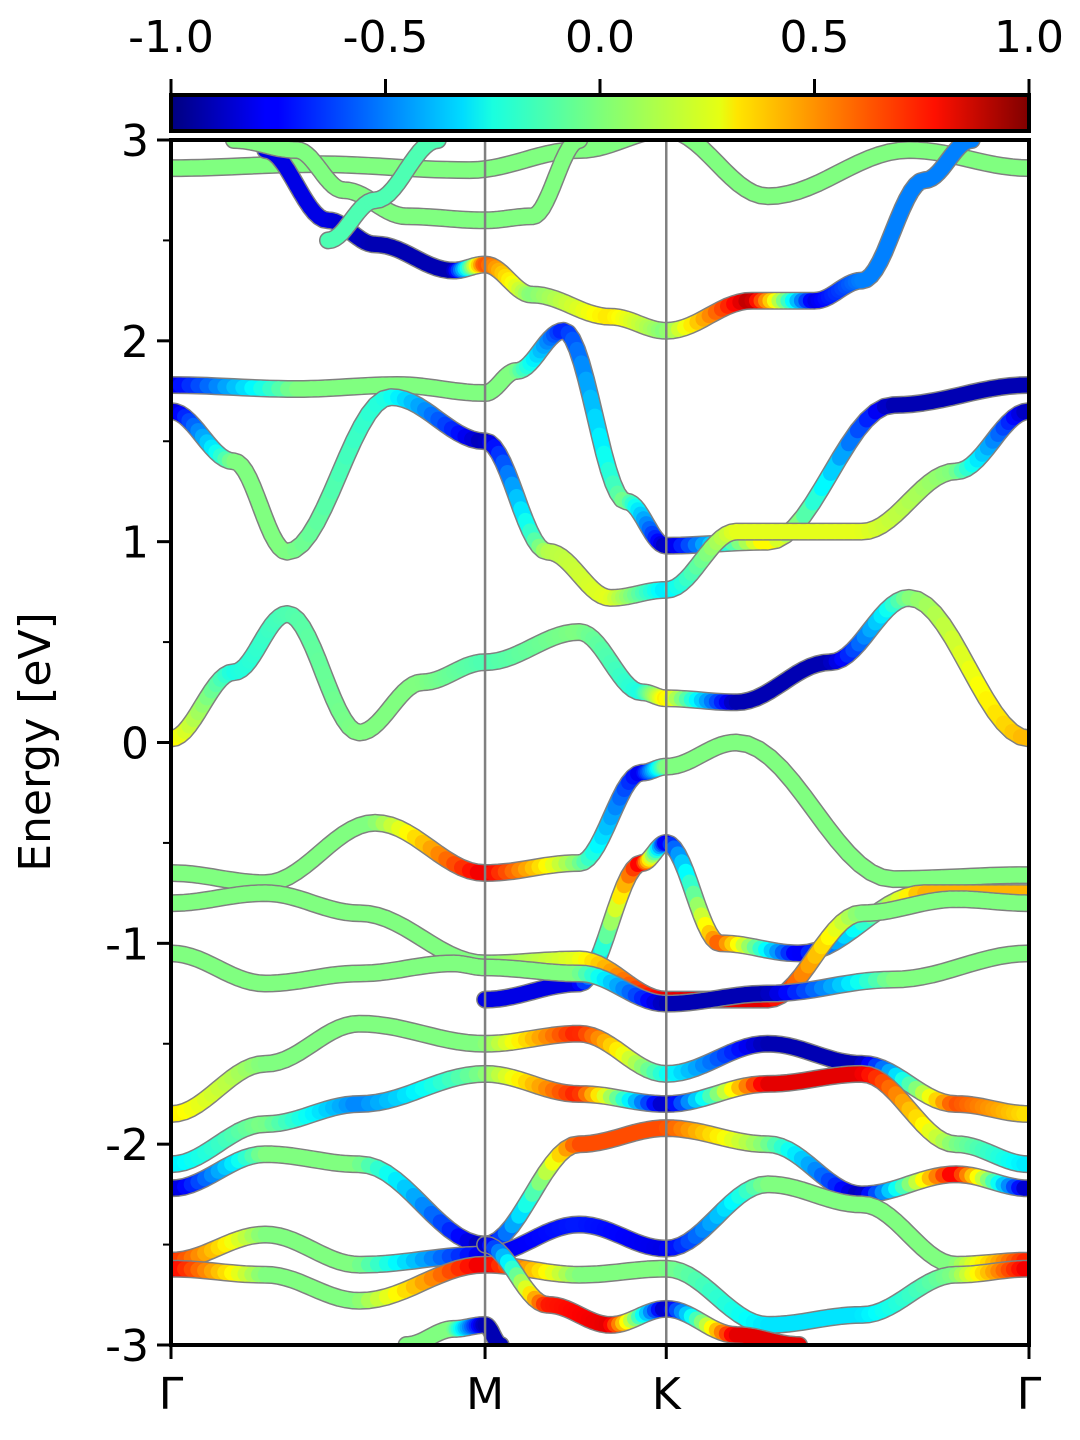 This screenshot has height=1440, width=1080. I want to click on y-tick-label: 3, so click(135, 141).